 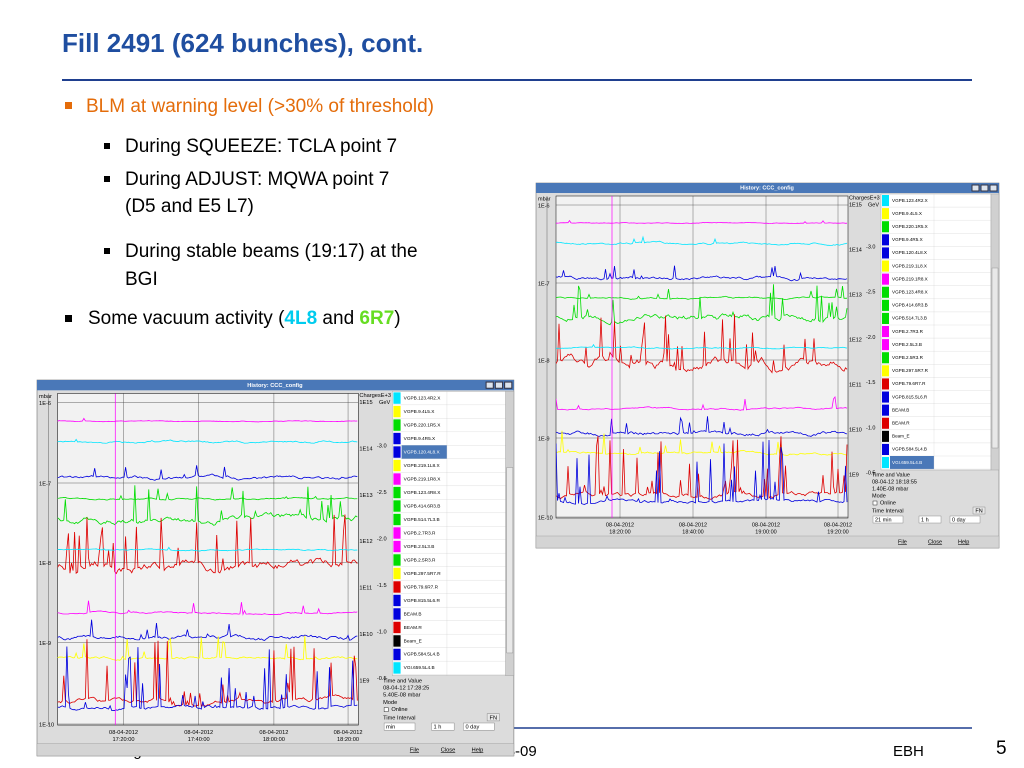 I want to click on legend-label: VGPB.9.4L5.X, so click(x=907, y=213).